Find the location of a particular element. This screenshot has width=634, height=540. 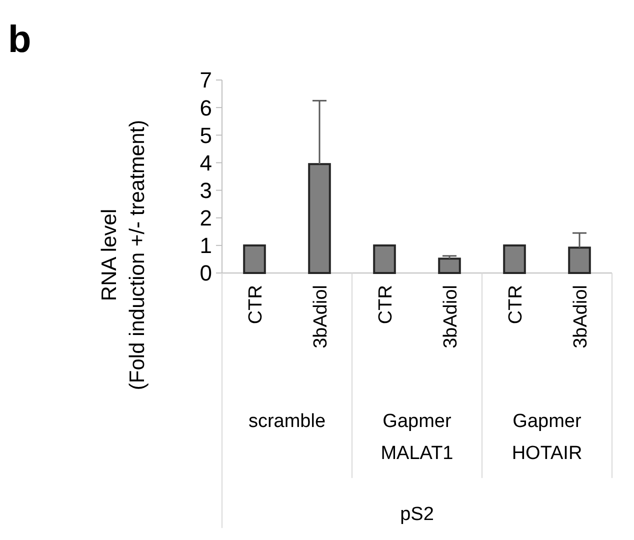

y-tick-label: 0 is located at coordinates (206, 273).